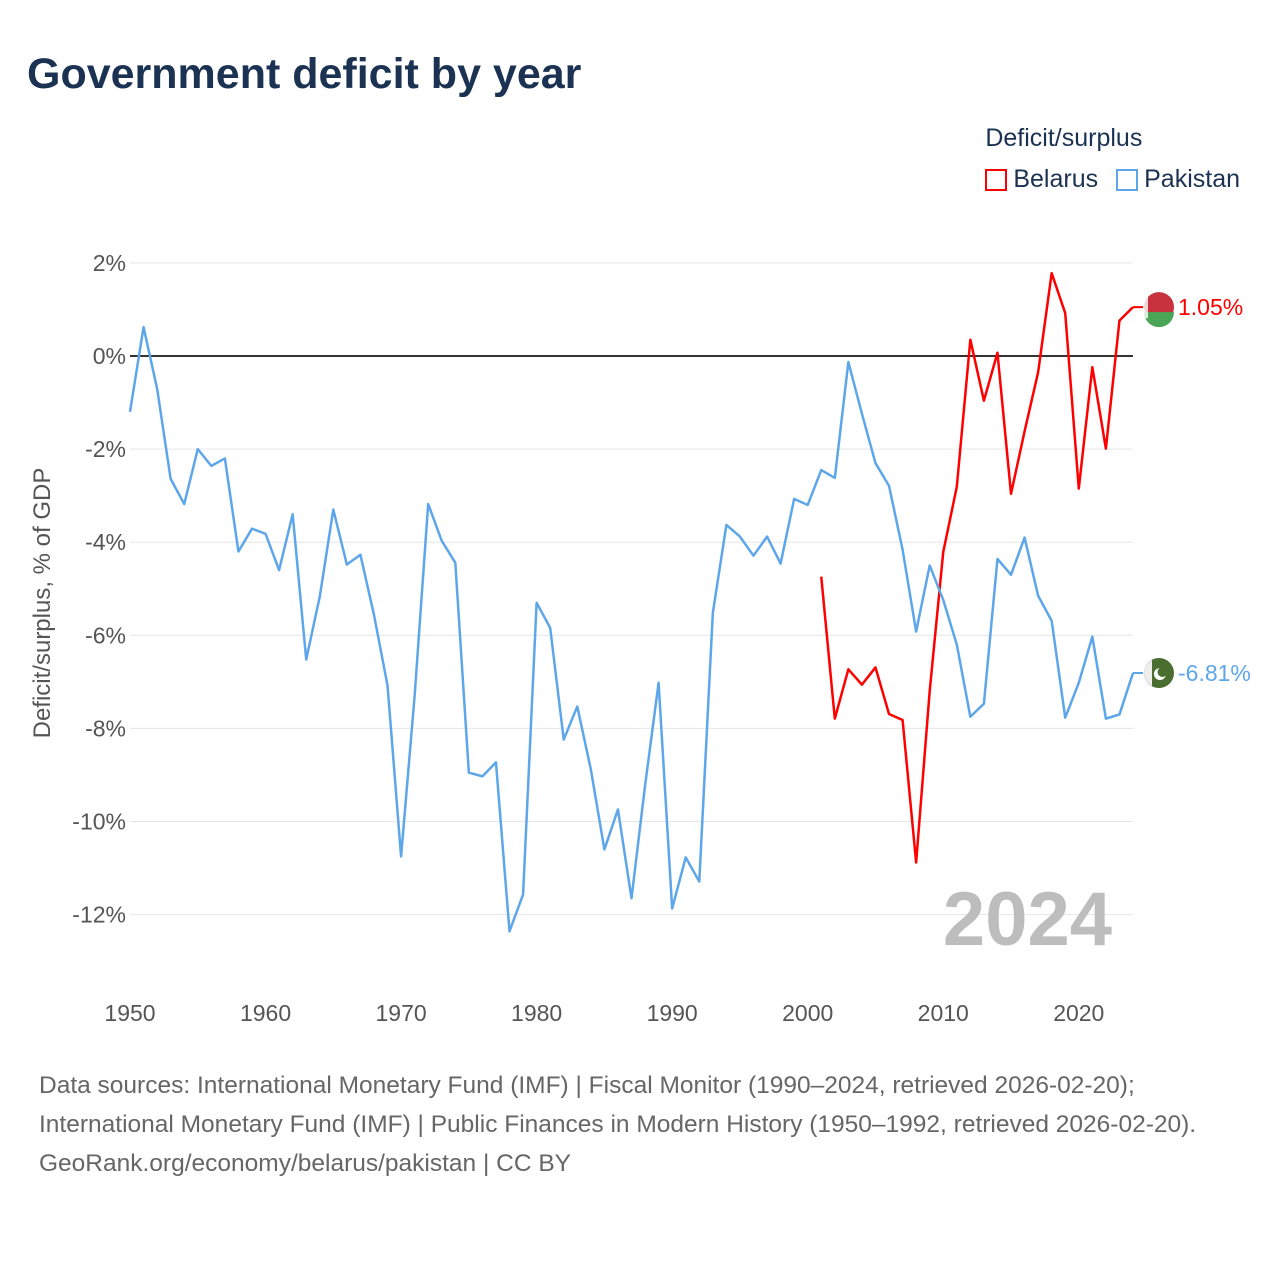  I want to click on x-tick-label: 2020, so click(1078, 1013).